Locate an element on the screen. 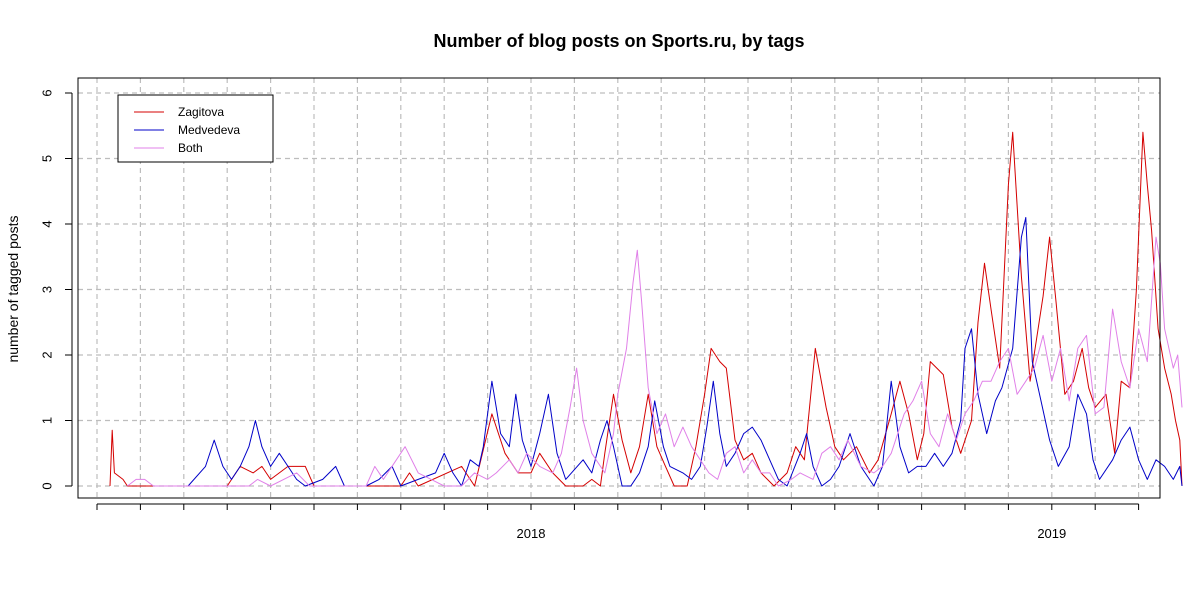 The width and height of the screenshot is (1200, 600). y-axis-label: number of tagged posts is located at coordinates (13, 288).